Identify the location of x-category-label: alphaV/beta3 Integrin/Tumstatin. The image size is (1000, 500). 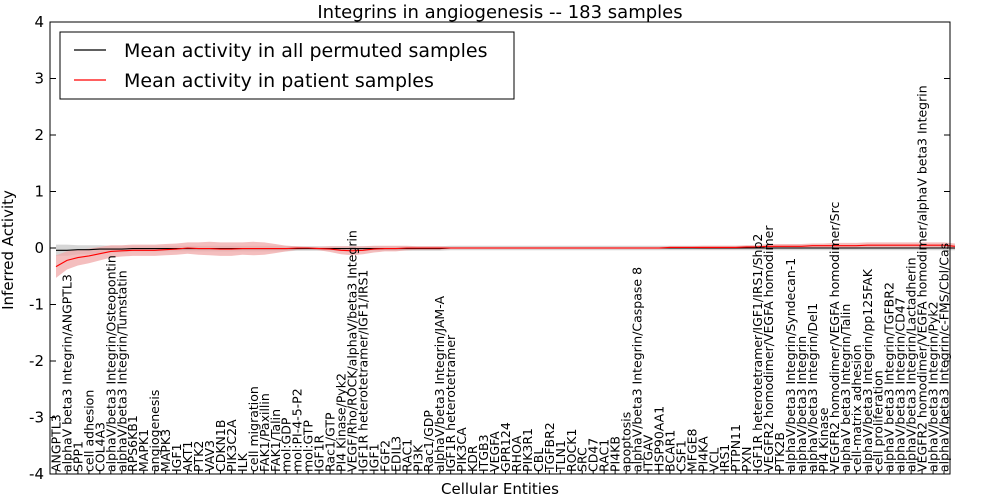
(121, 371).